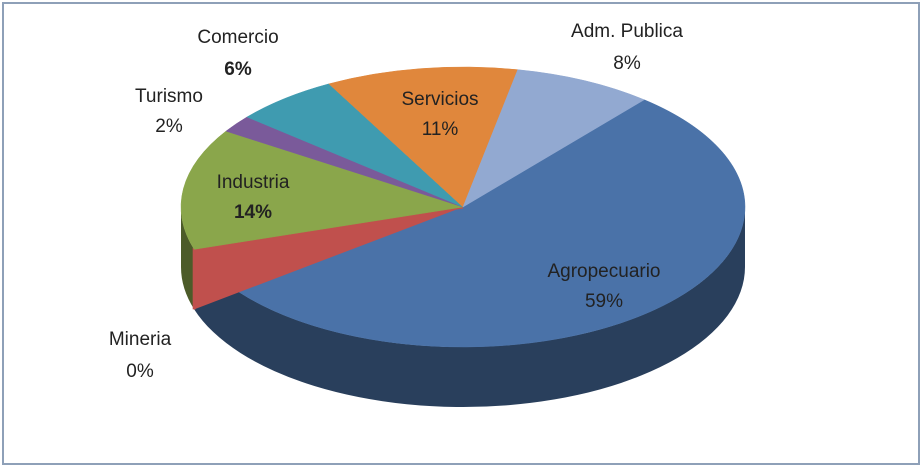 The image size is (923, 468). Describe the element at coordinates (238, 69) in the screenshot. I see `slice-value: 6%` at that location.